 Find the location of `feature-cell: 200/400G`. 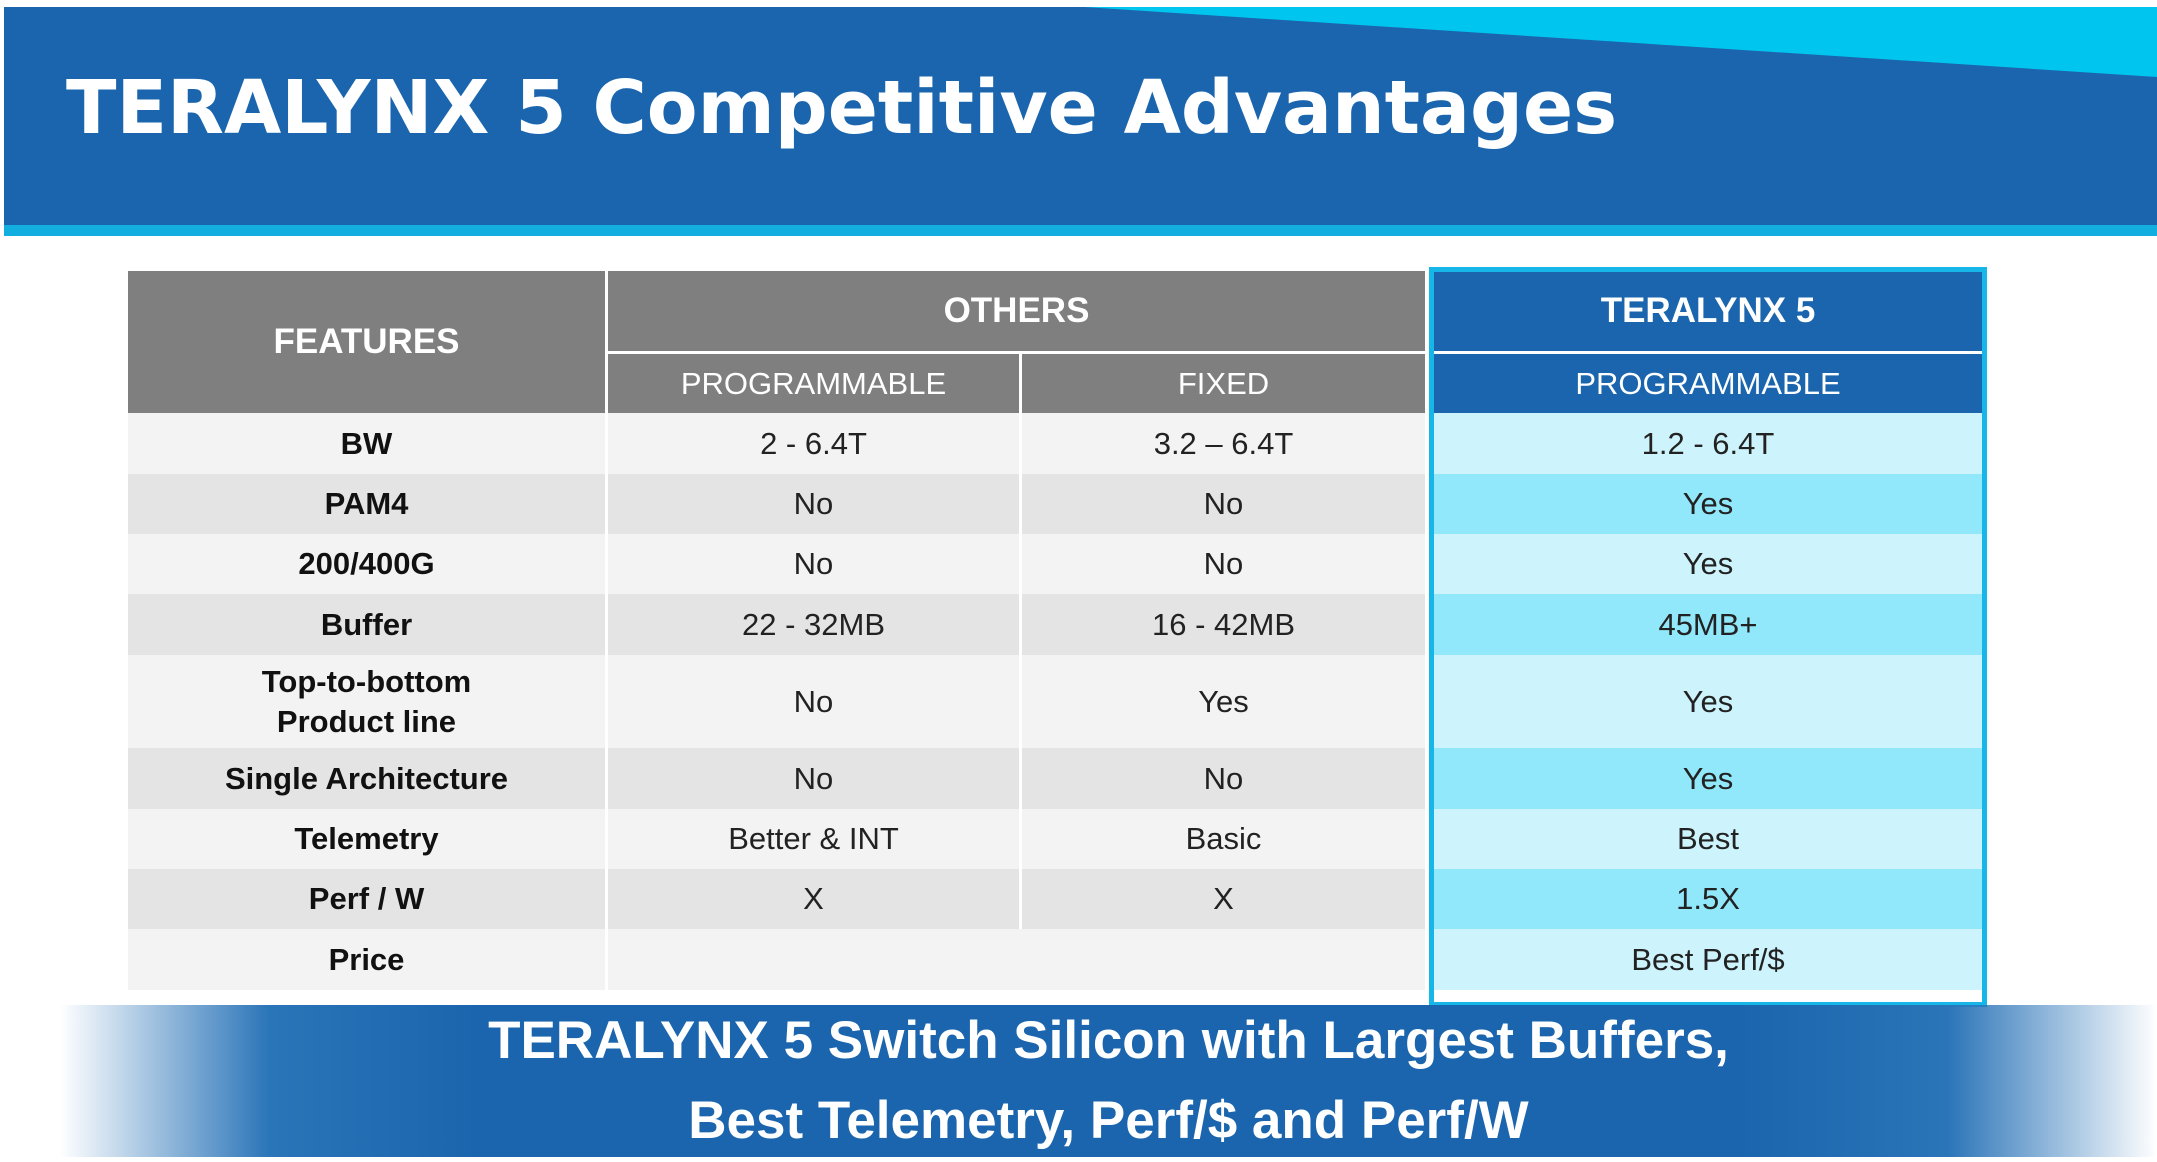

feature-cell: 200/400G is located at coordinates (366, 564).